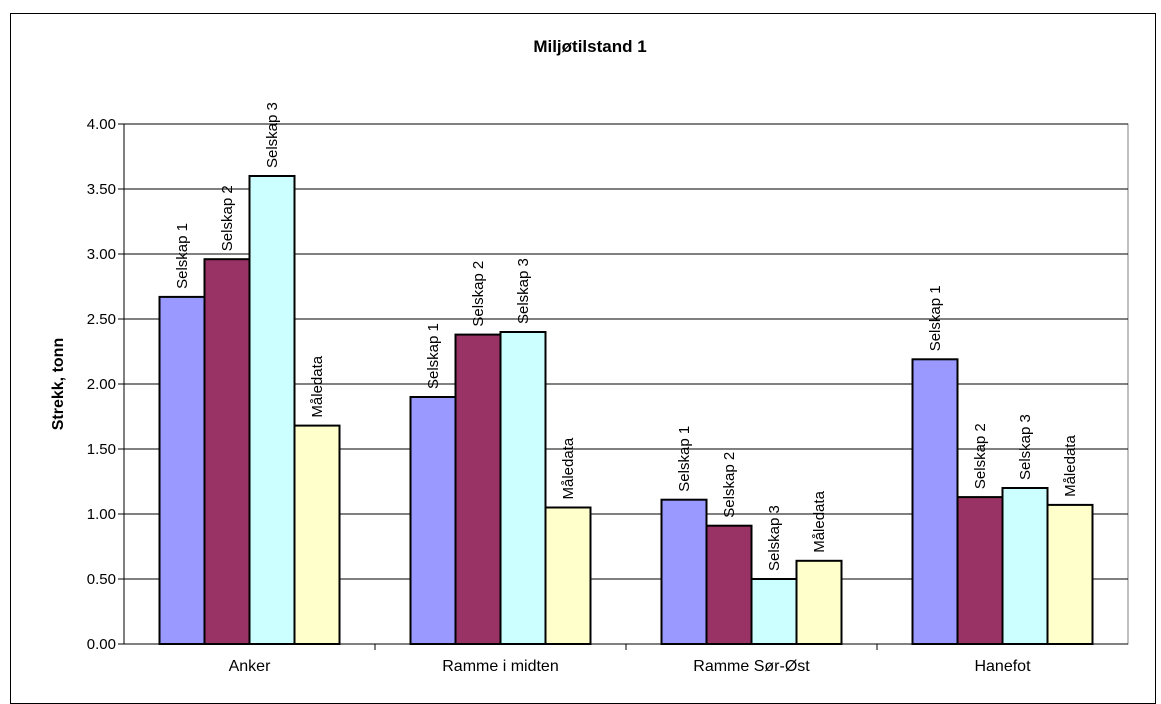  I want to click on y-tick-label: 0.00, so click(101, 644).